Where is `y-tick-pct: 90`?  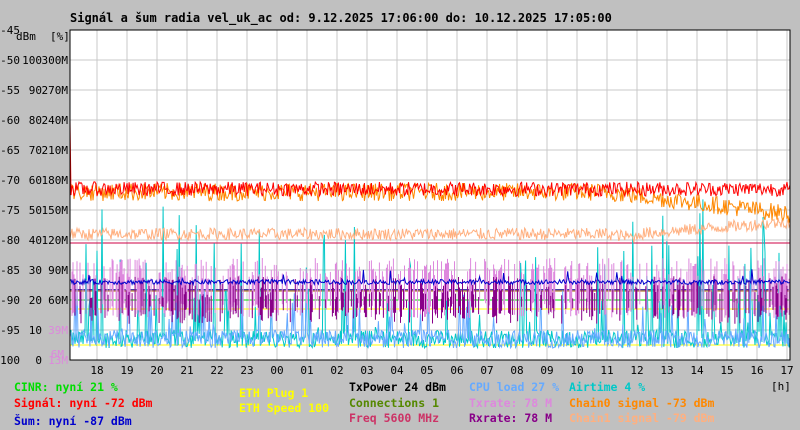 y-tick-pct: 90 is located at coordinates (35, 90).